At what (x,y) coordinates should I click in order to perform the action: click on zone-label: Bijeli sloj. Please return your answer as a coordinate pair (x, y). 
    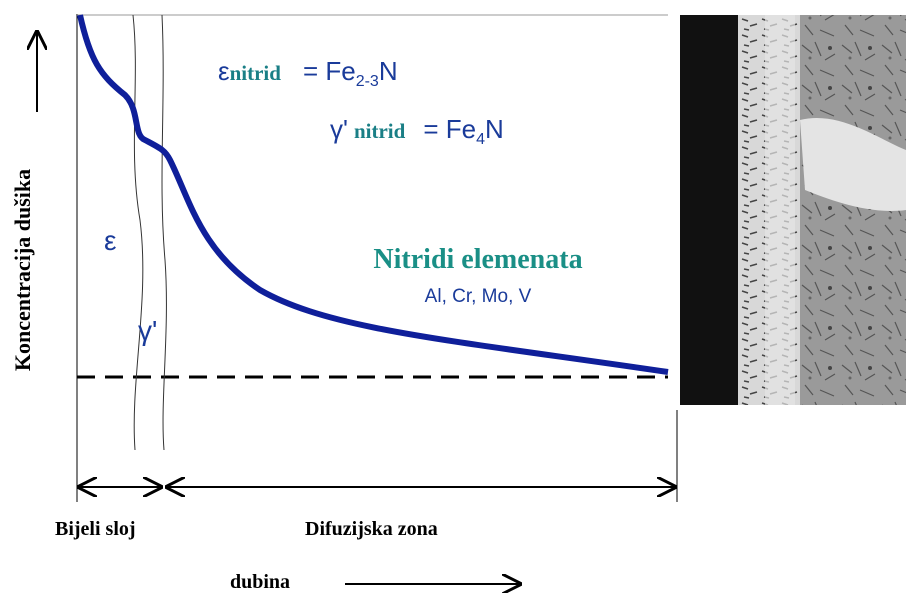
    Looking at the image, I should click on (95, 529).